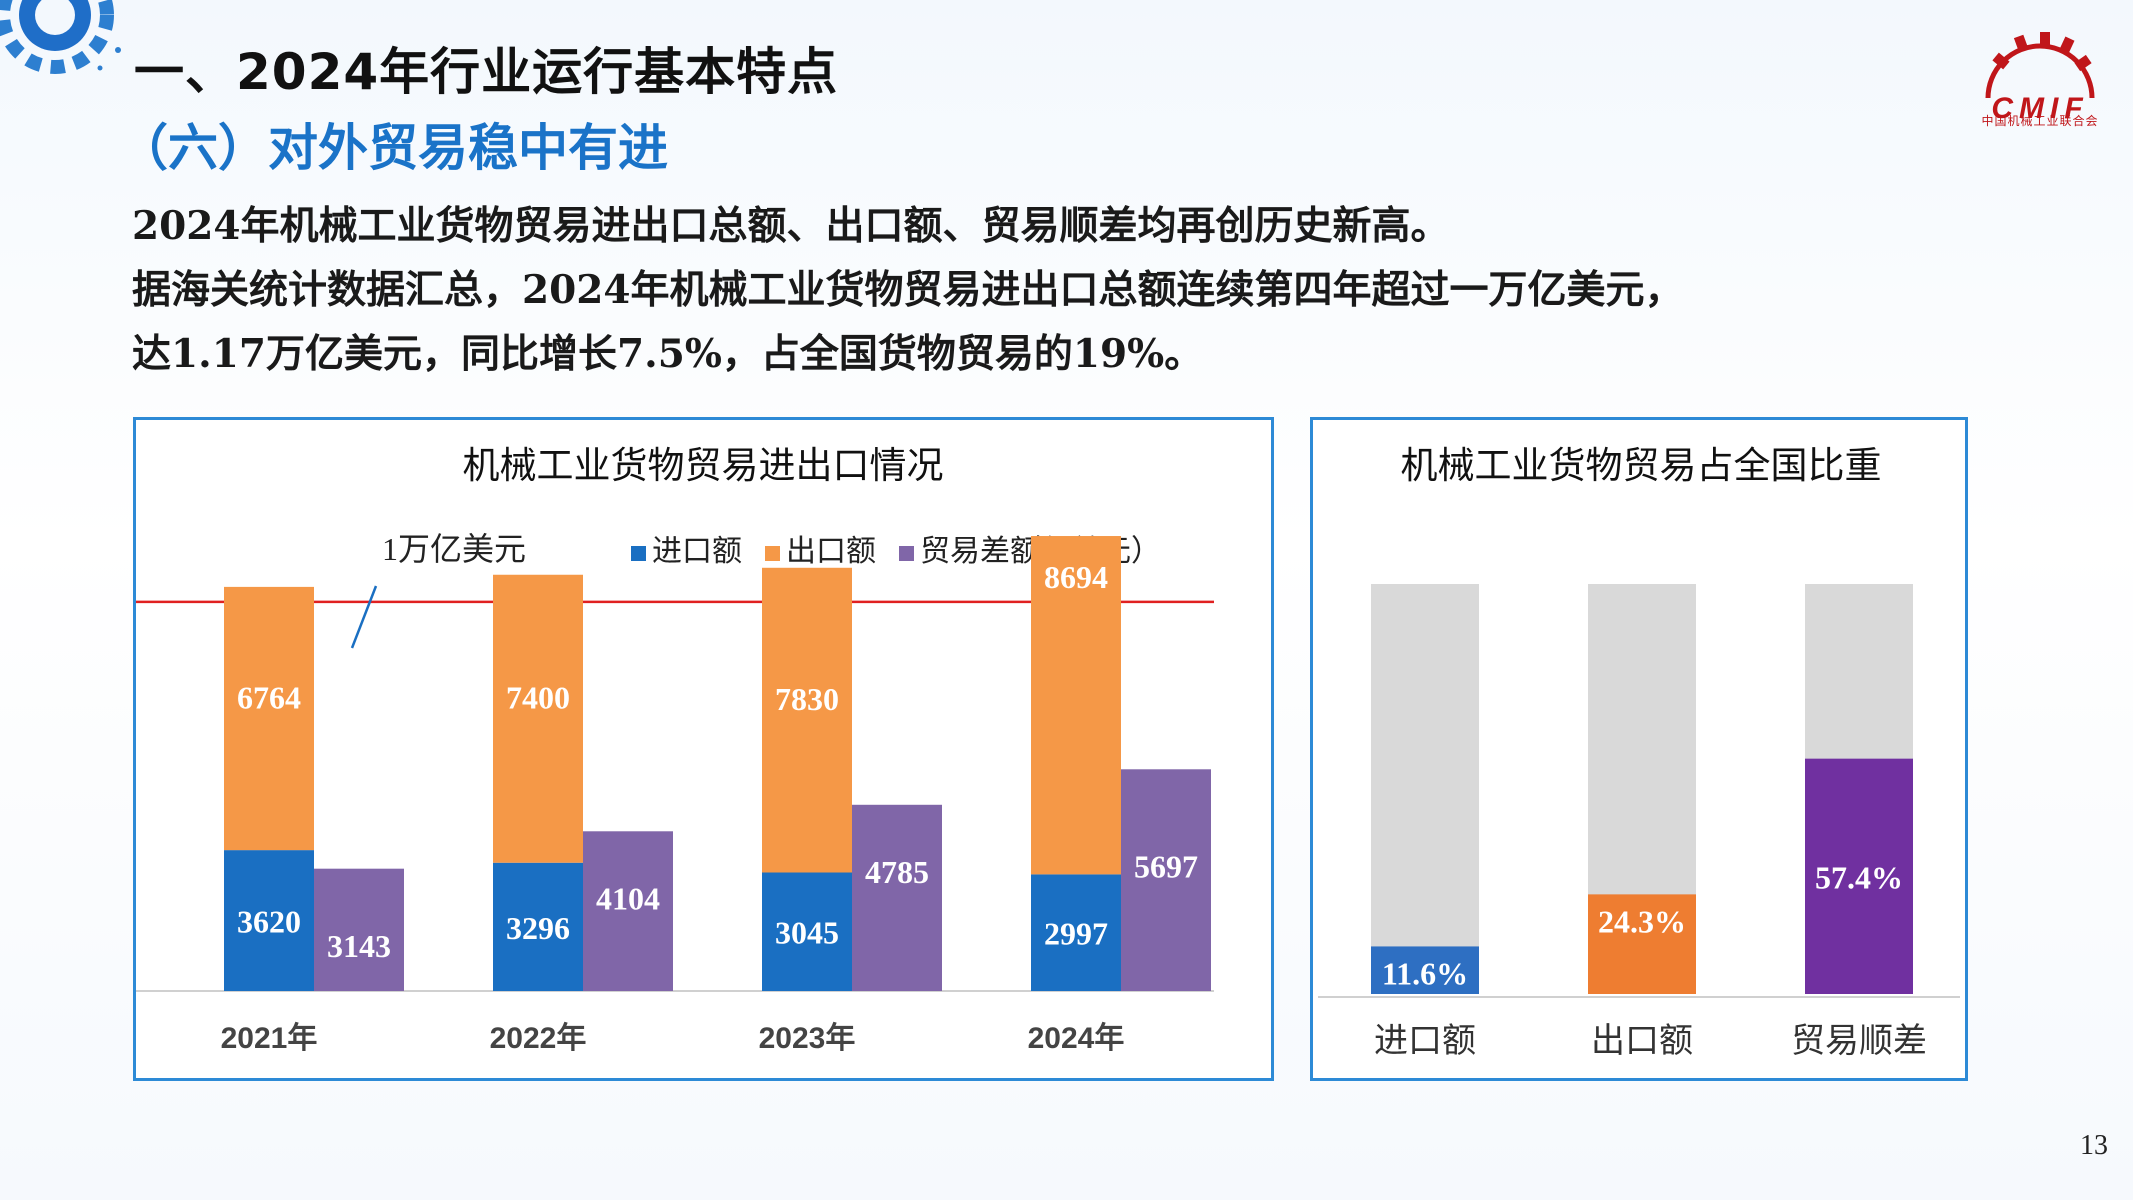 Image resolution: width=2133 pixels, height=1200 pixels. What do you see at coordinates (1076, 1038) in the screenshot?
I see `x-tick-label: 2024年` at bounding box center [1076, 1038].